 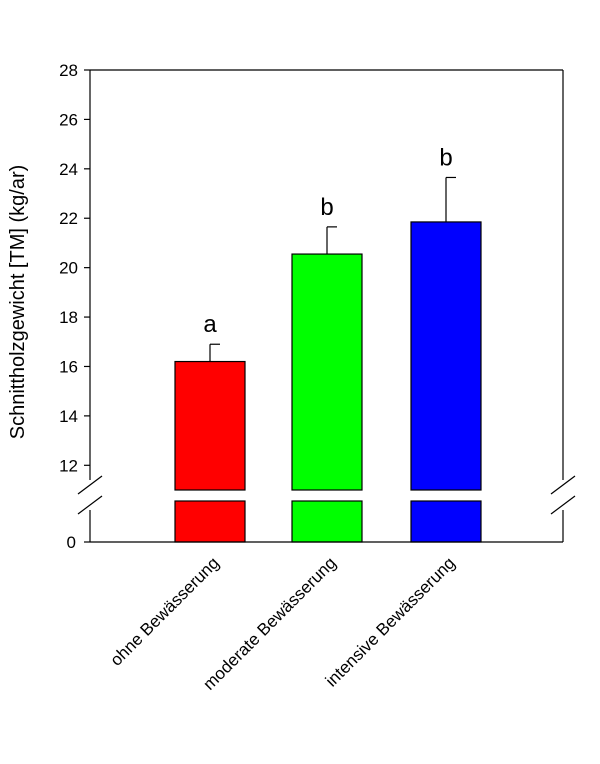 I want to click on x-category-label-3: intensive Bewässerung, so click(x=390, y=621).